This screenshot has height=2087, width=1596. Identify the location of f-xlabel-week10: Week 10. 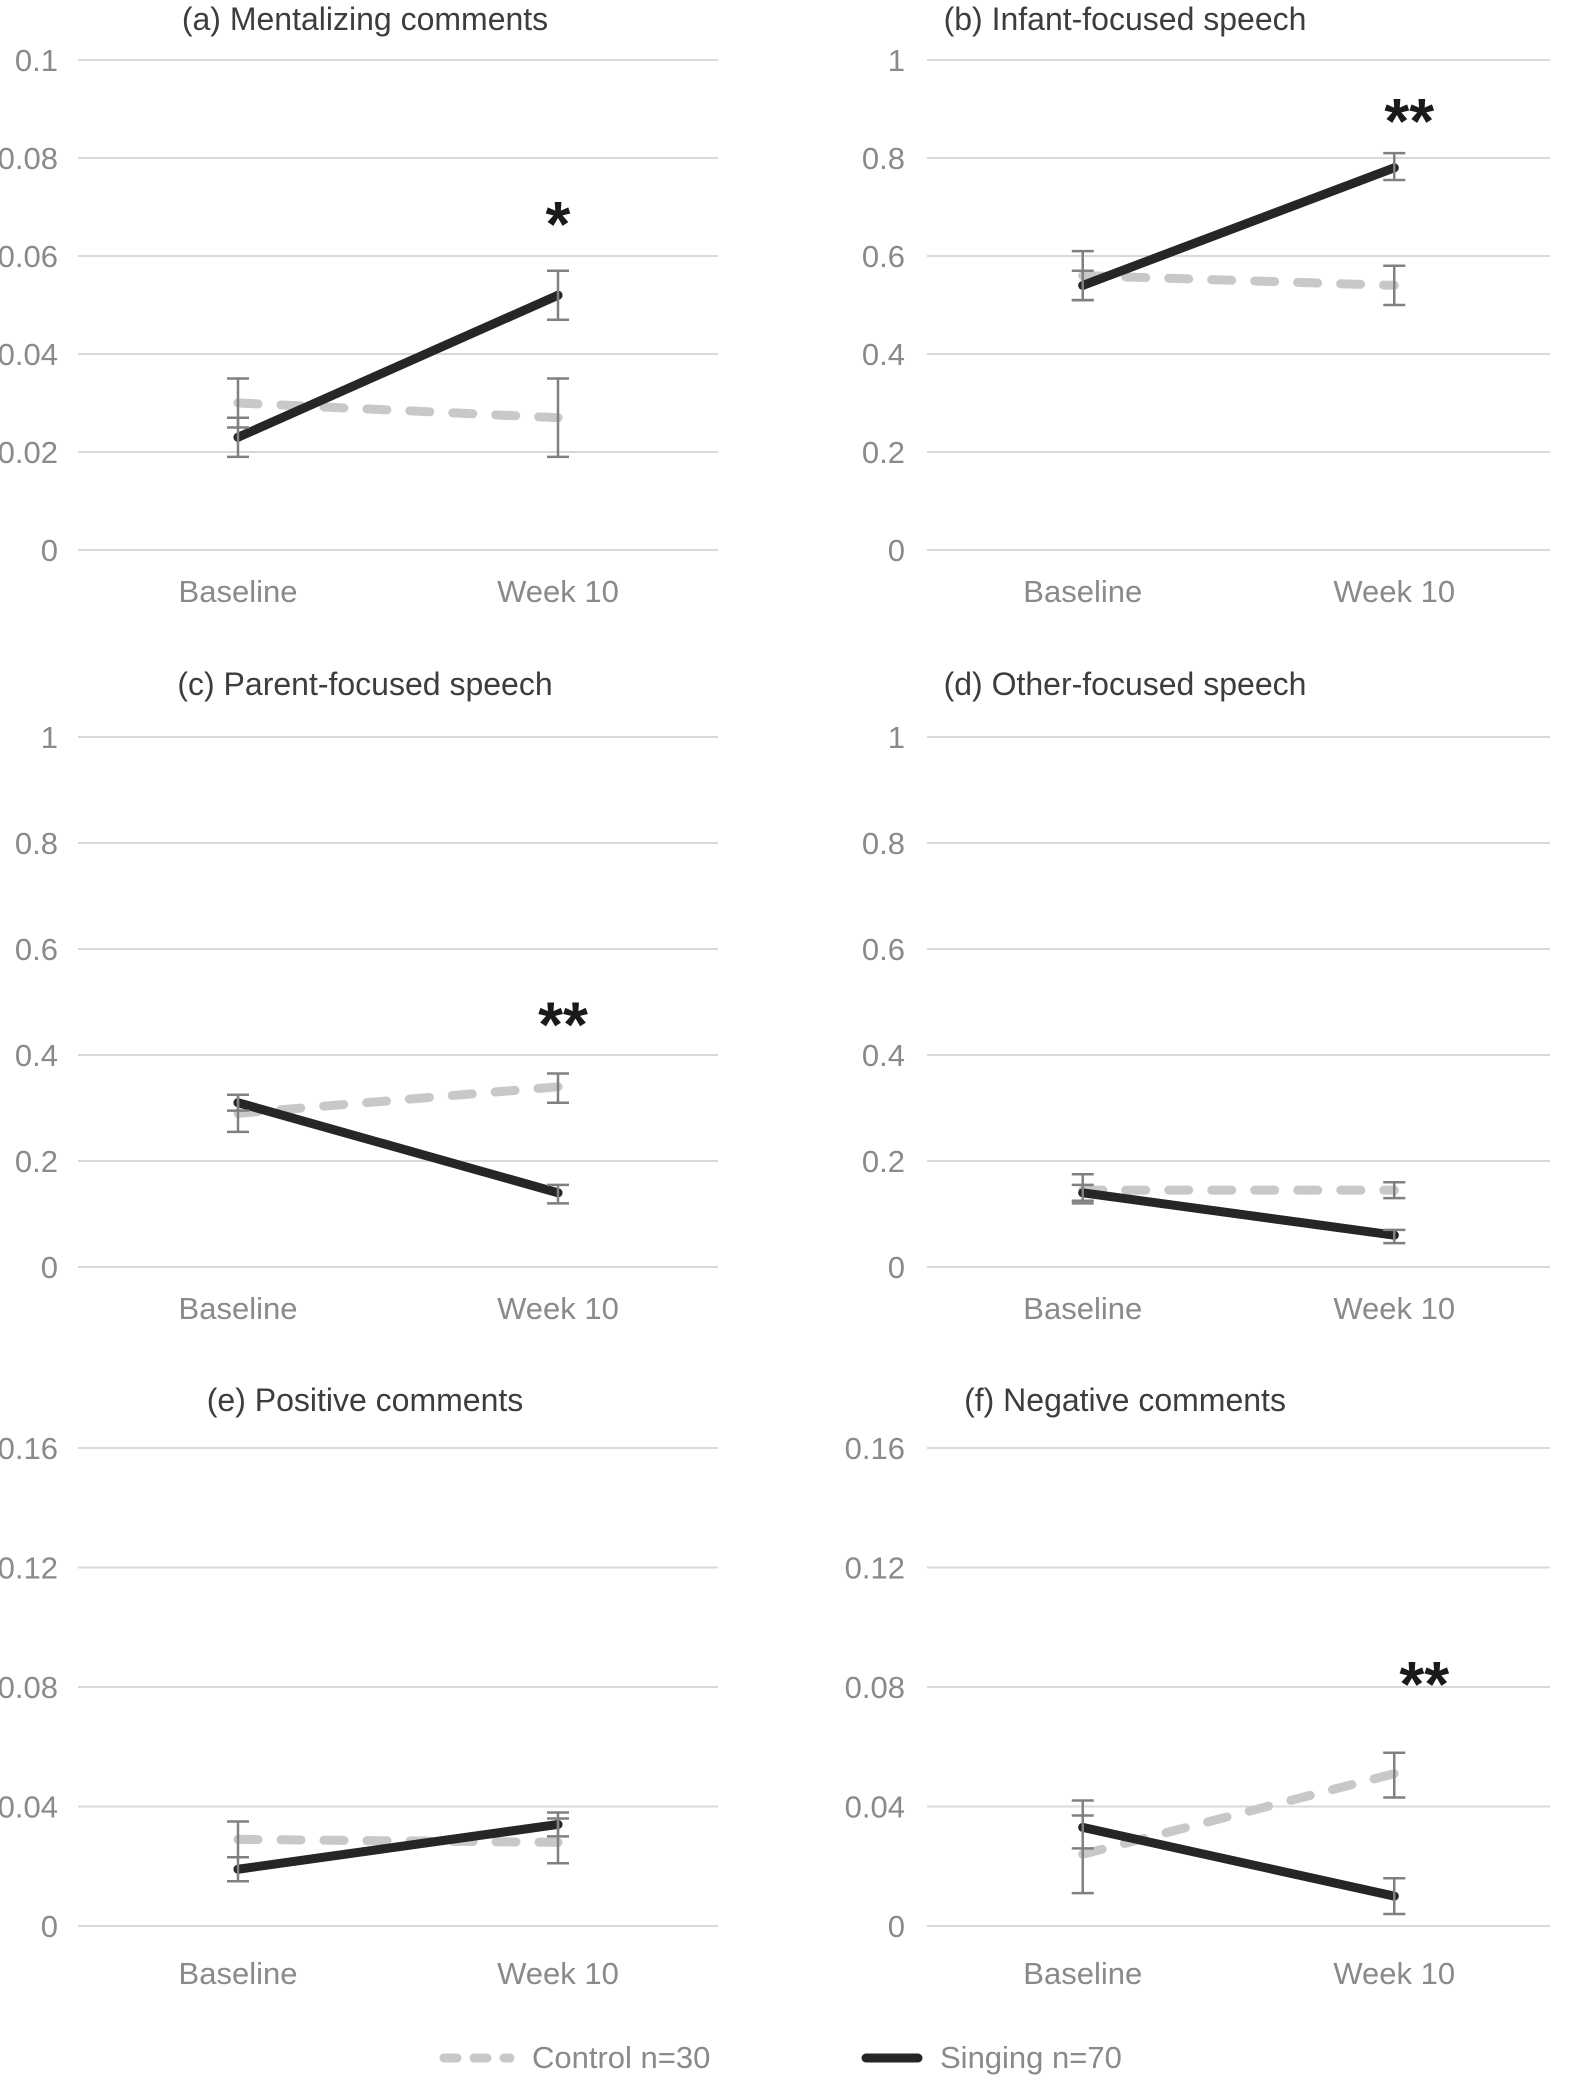
(1394, 1973).